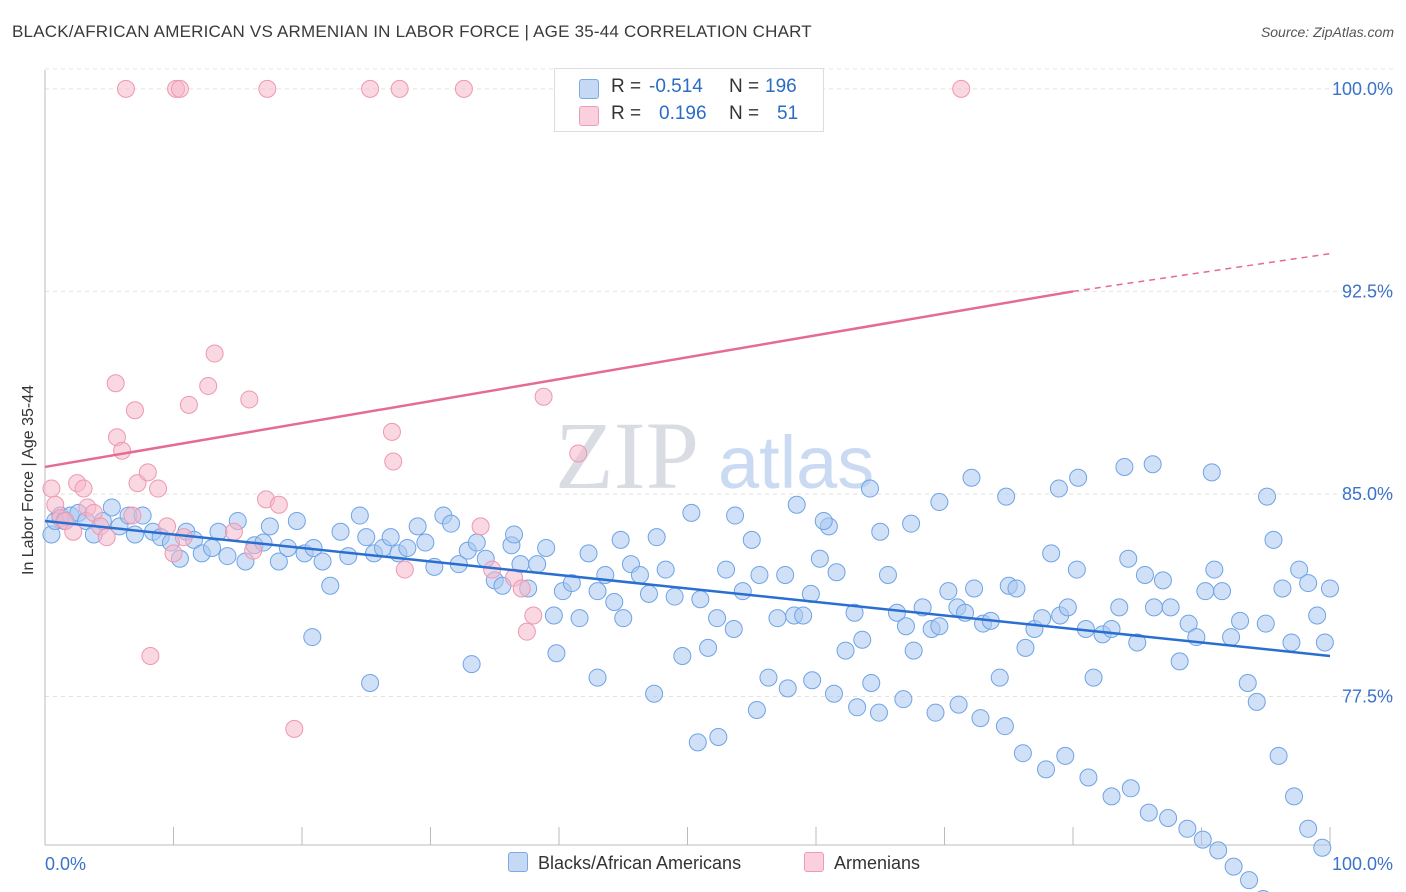 This screenshot has width=1406, height=892. What do you see at coordinates (28, 479) in the screenshot?
I see `y-axis-label: In Labor Force | Age 35-44` at bounding box center [28, 479].